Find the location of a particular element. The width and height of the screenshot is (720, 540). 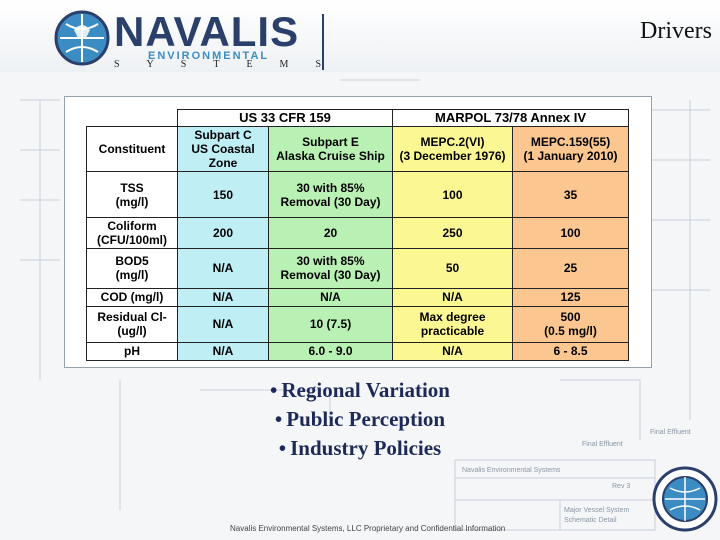

cell-subpart-e: 10 (7.5) is located at coordinates (330, 324).